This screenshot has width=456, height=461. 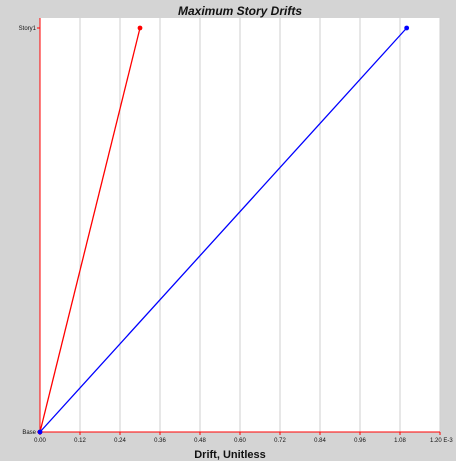 What do you see at coordinates (80, 441) in the screenshot?
I see `x-tick-label-1: 0.12` at bounding box center [80, 441].